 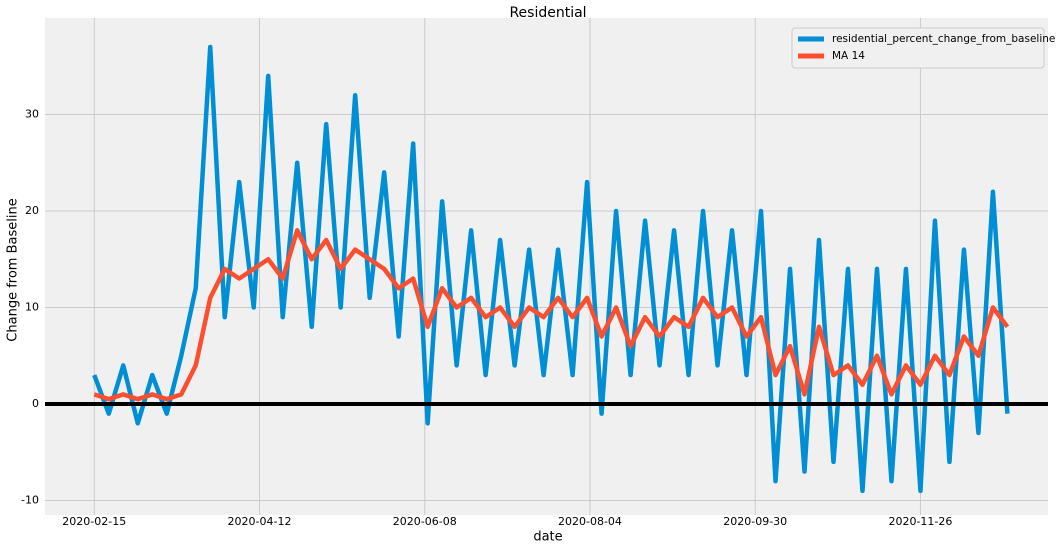 I want to click on x-tick-label: 2020-06-08, so click(x=425, y=521).